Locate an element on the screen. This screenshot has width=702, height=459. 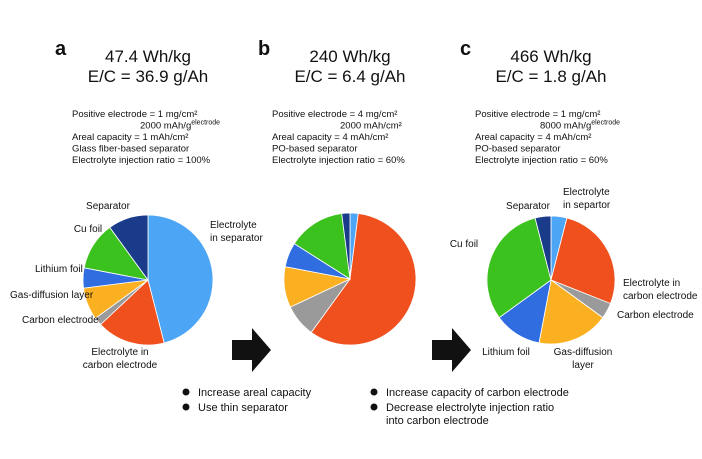
note-text: Areal capacity = 1 mAh/cm² is located at coordinates (130, 137).